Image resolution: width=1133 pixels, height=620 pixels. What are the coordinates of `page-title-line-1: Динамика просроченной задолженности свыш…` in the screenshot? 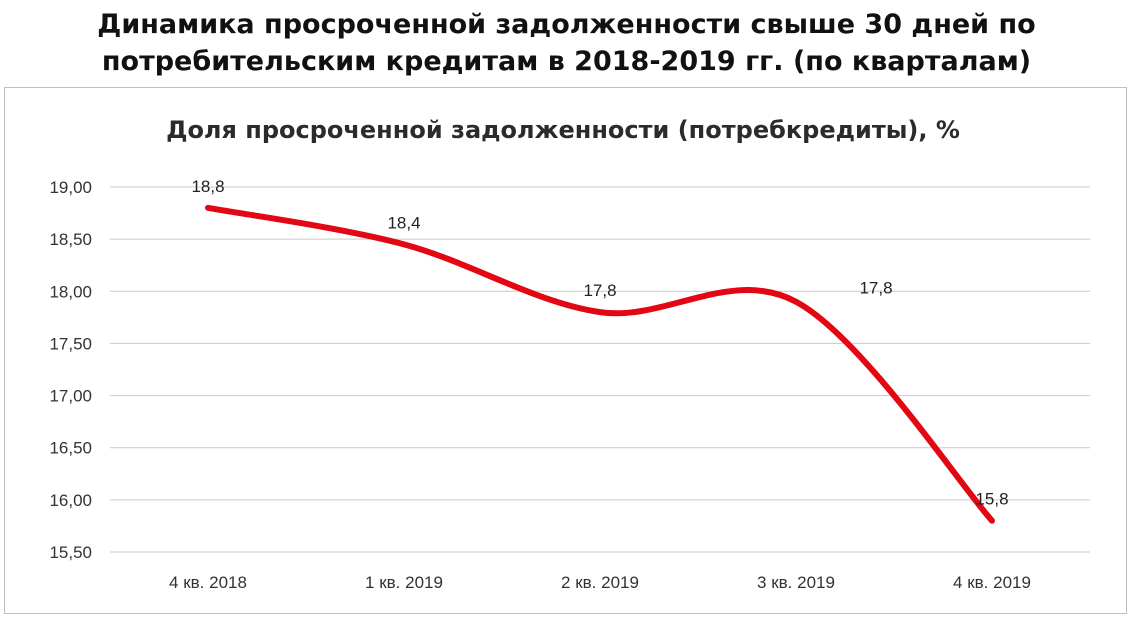 It's located at (566, 24).